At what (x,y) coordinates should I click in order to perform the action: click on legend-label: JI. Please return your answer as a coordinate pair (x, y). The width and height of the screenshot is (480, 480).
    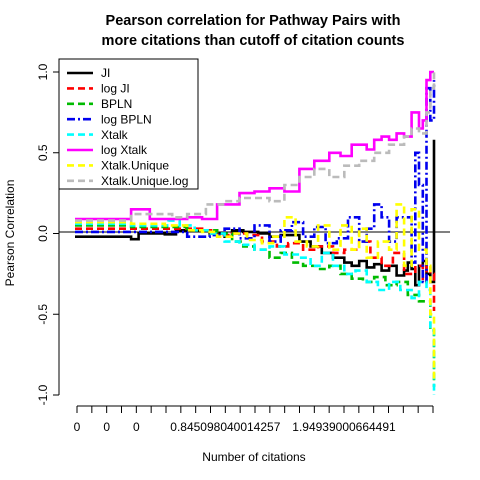
    Looking at the image, I should click on (105, 73).